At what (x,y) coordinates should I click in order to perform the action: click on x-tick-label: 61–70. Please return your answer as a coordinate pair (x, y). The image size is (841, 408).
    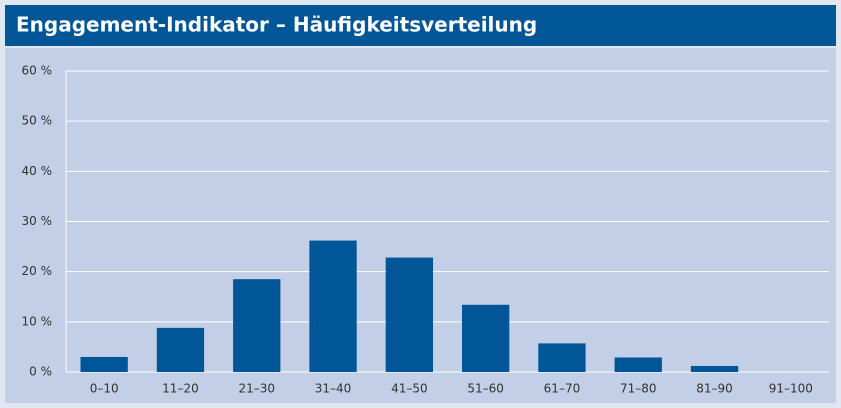
    Looking at the image, I should click on (562, 389).